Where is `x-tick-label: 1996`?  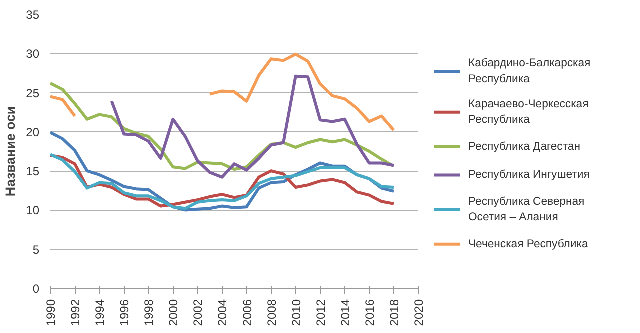
x-tick-label: 1996 is located at coordinates (125, 312).